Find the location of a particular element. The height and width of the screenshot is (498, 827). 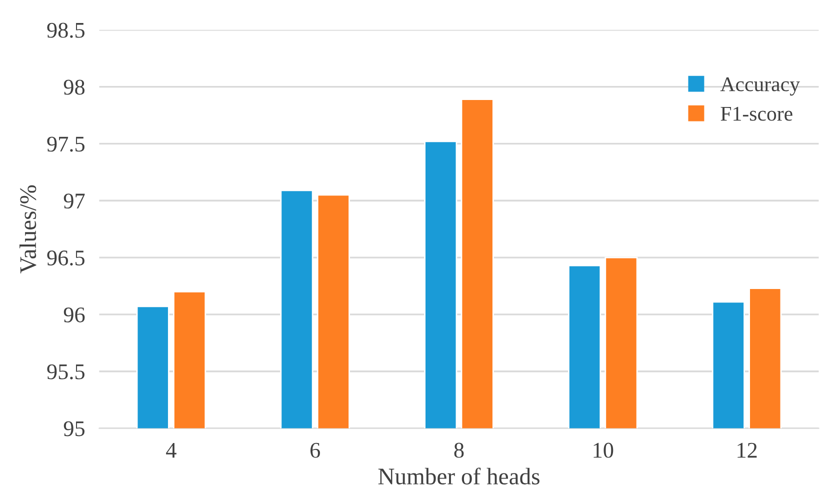

y-axis-title: Values/% is located at coordinates (27, 229).